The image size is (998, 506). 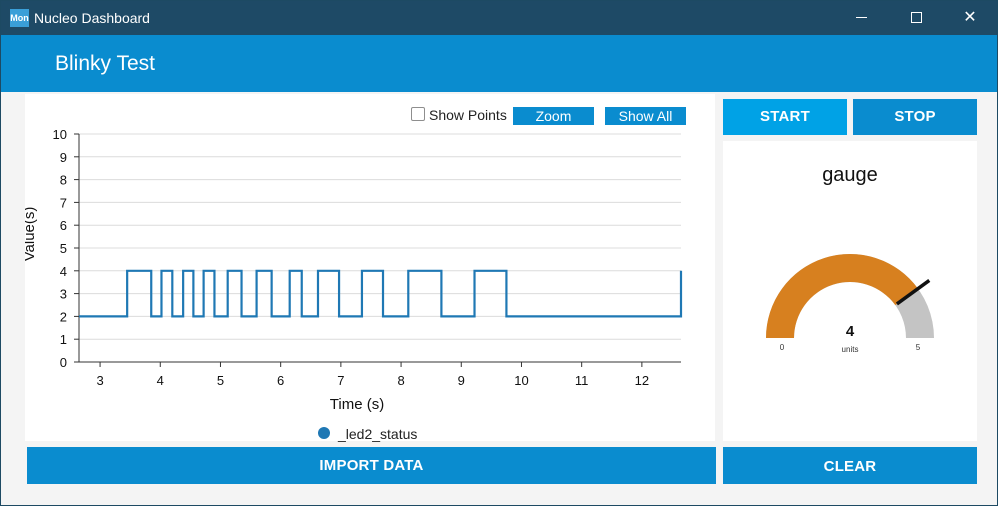 What do you see at coordinates (99, 380) in the screenshot?
I see `x-tick-label: 3` at bounding box center [99, 380].